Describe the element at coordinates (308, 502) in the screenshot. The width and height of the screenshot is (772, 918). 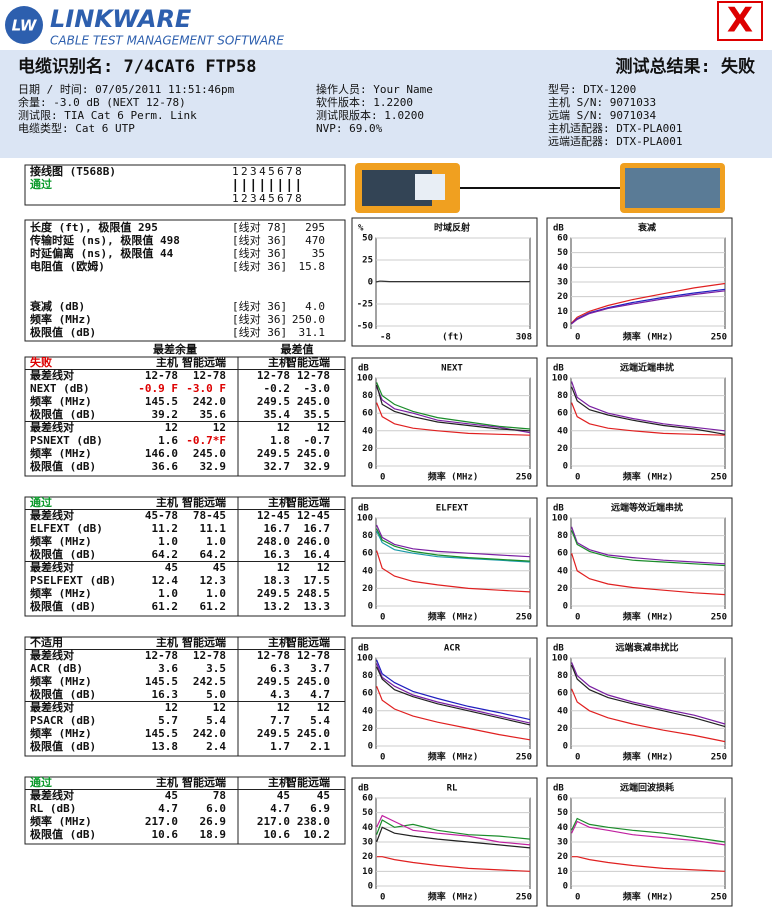
I see `table-col-head: 智能远端` at that location.